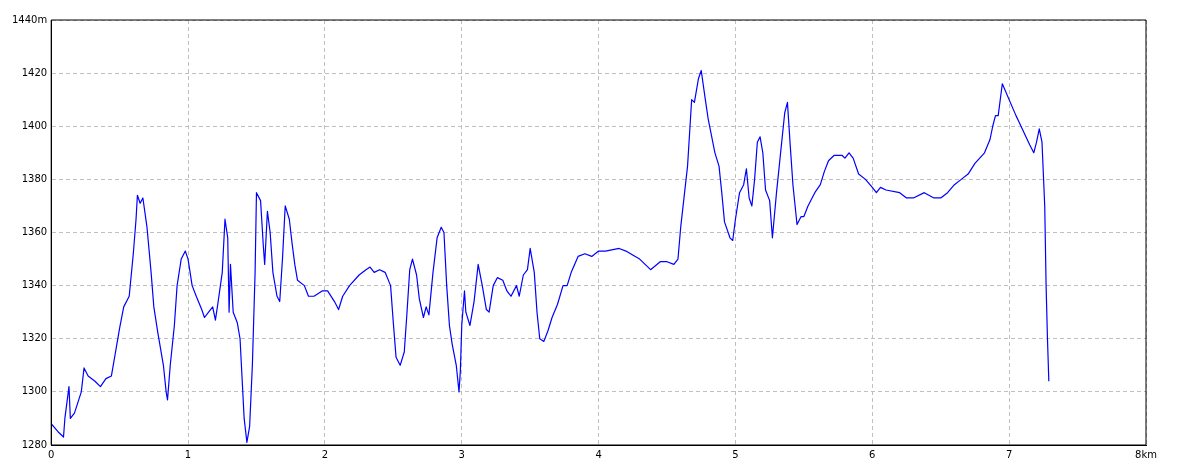 The width and height of the screenshot is (1184, 473). I want to click on x-tick-label: 3, so click(461, 454).